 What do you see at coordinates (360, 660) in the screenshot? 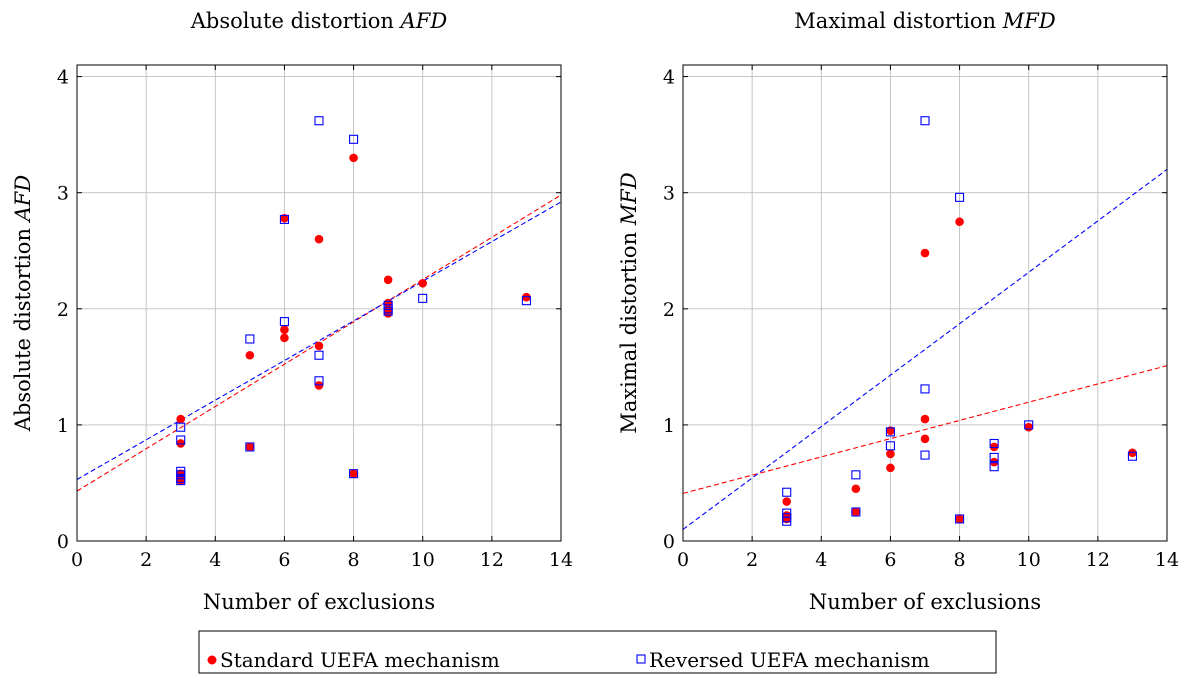
I see `legend-label-standard: Standard UEFA mechanism` at bounding box center [360, 660].